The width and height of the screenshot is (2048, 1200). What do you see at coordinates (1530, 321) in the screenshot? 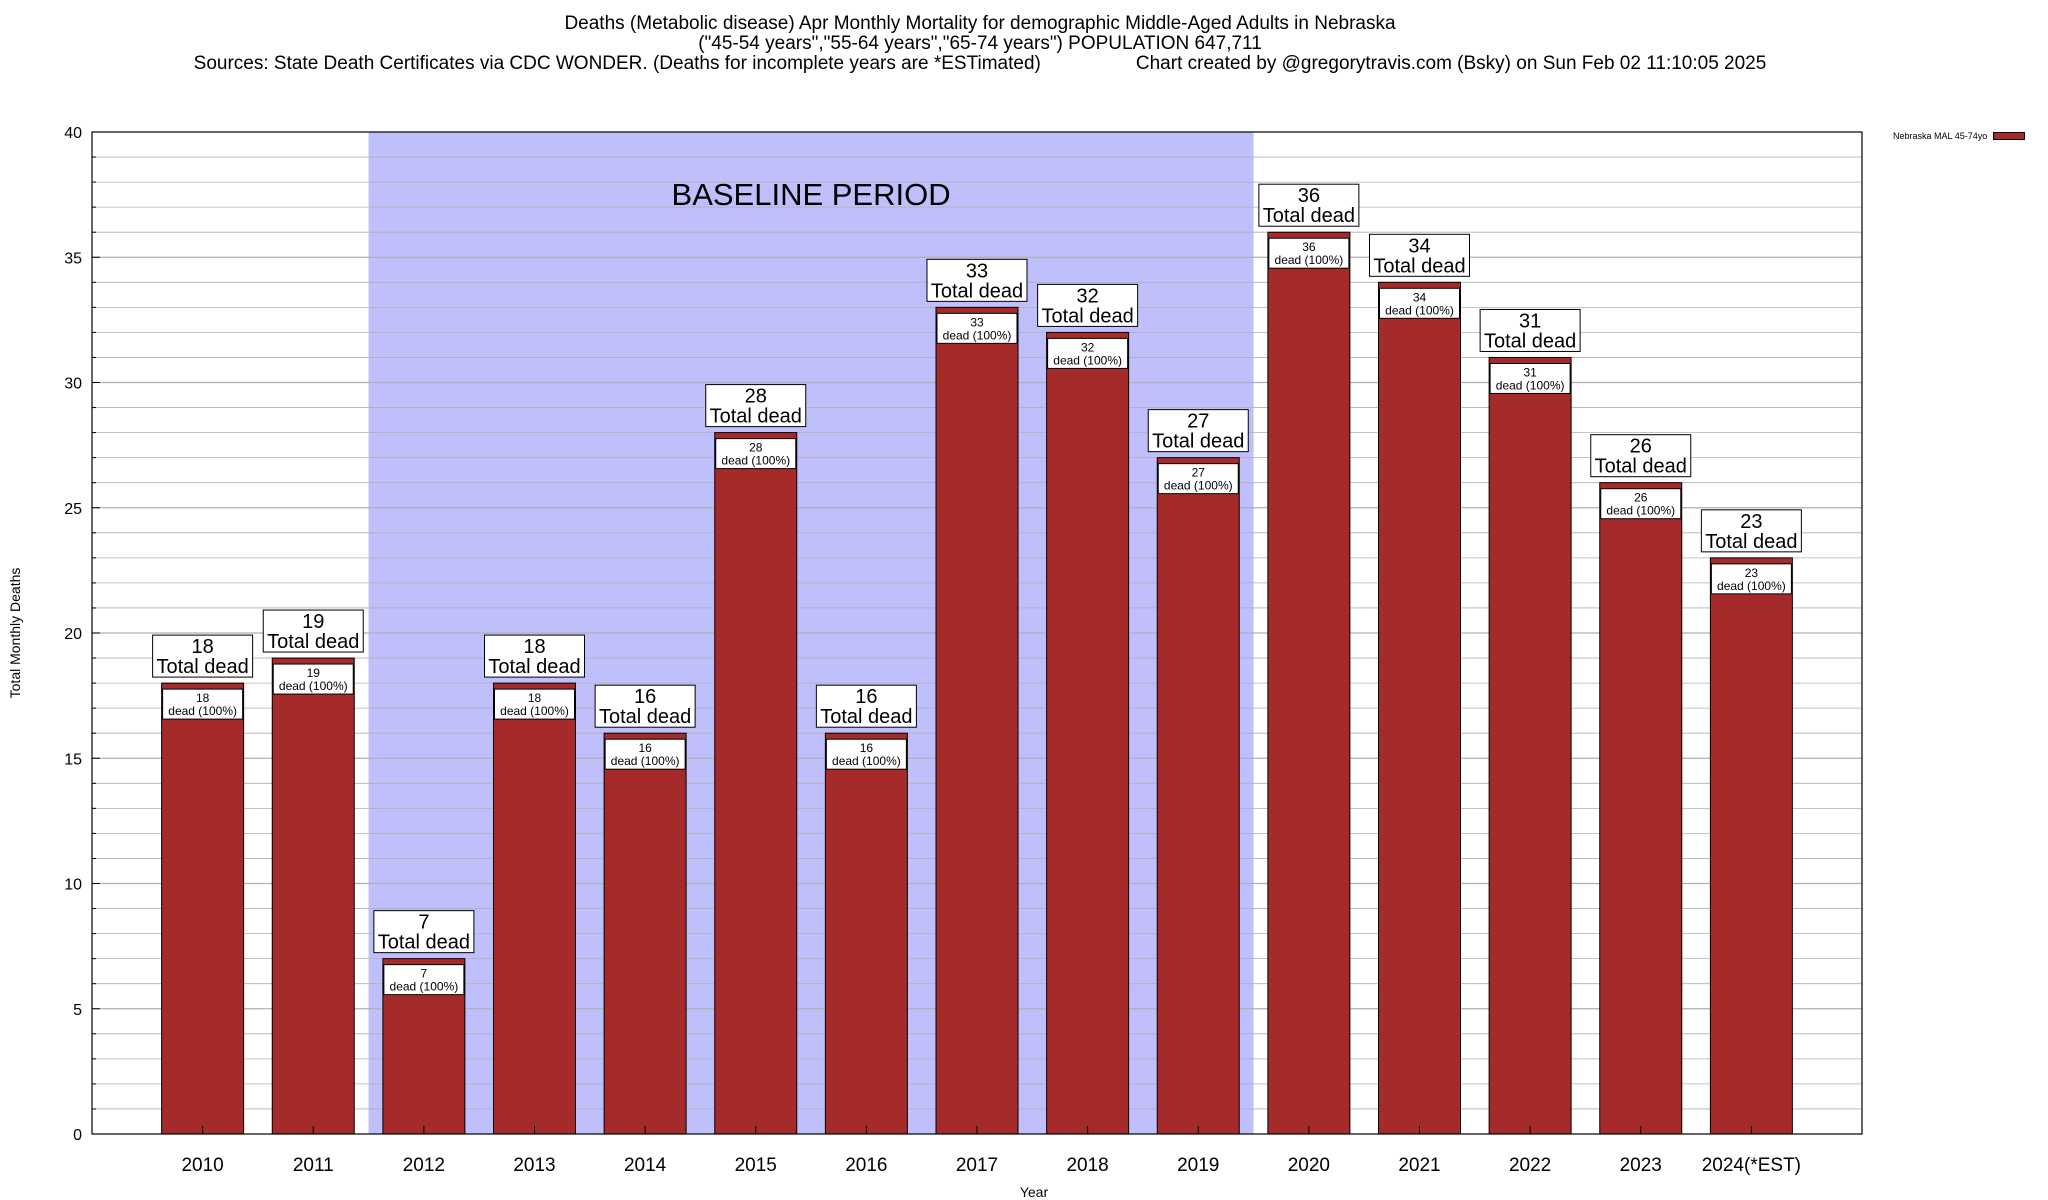
I see `bar-total-label-value: 31` at bounding box center [1530, 321].